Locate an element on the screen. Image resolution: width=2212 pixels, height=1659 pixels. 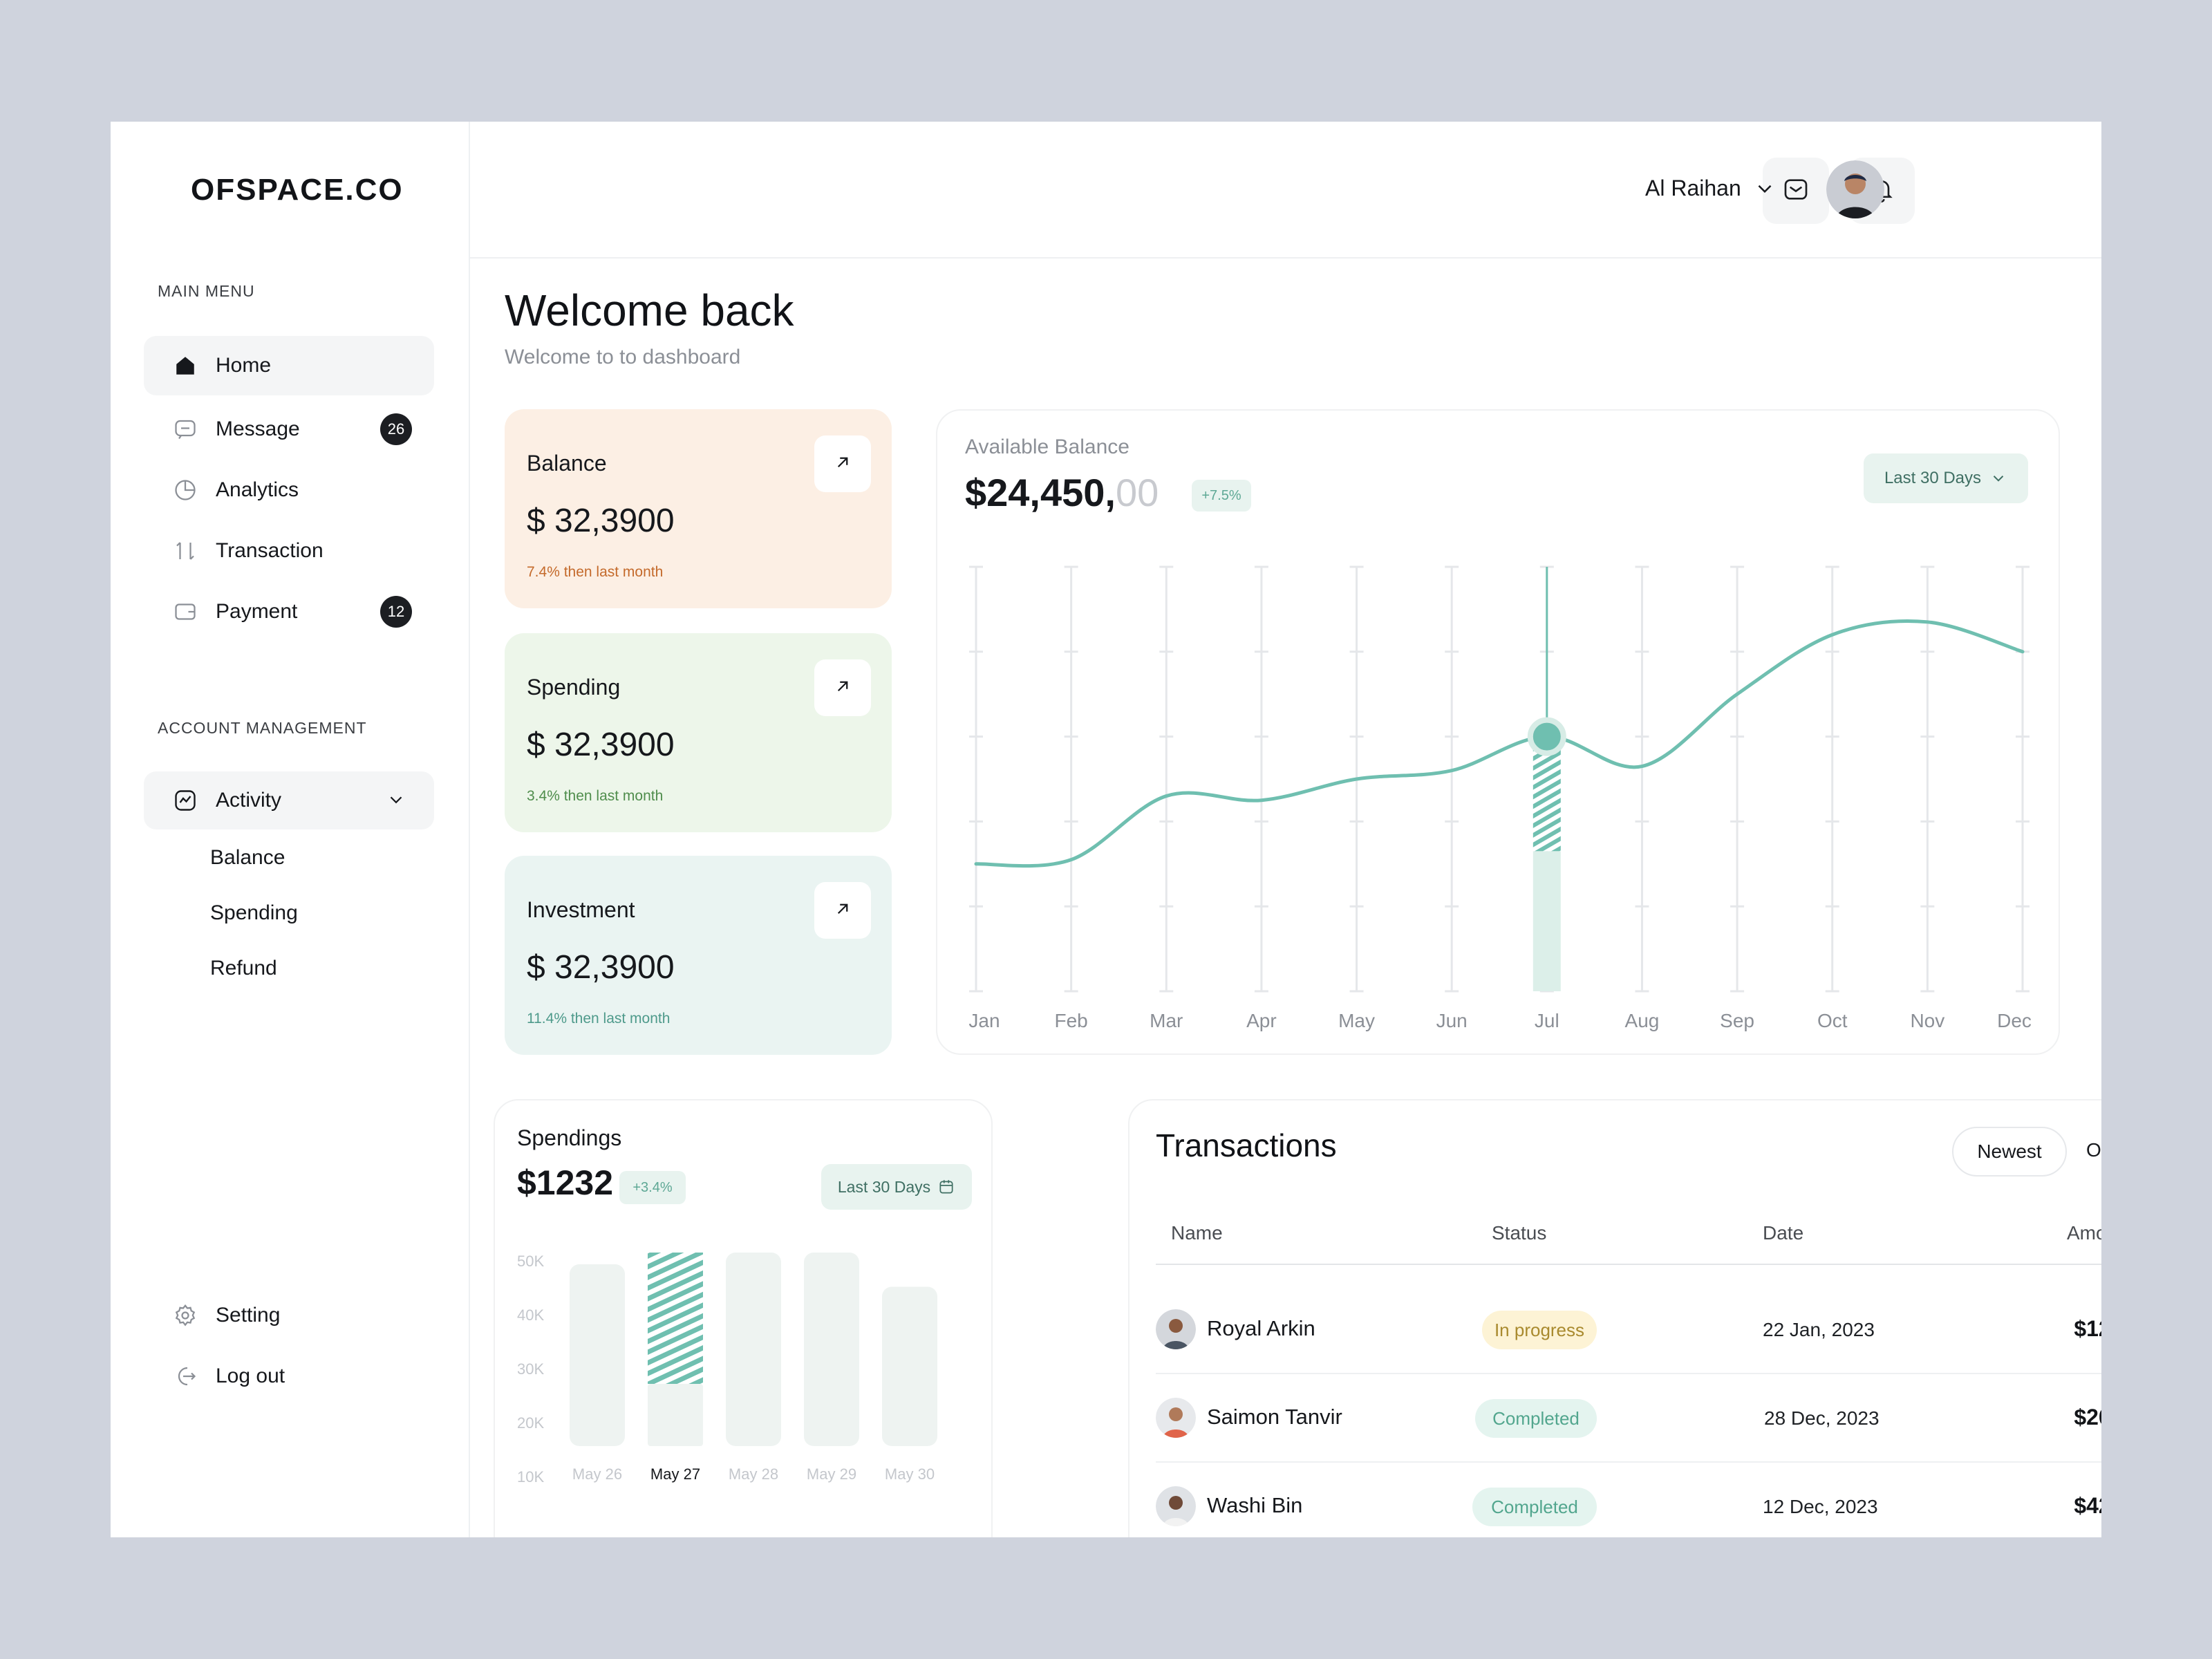
sidebar-item-setting: Setting is located at coordinates (289, 1316).